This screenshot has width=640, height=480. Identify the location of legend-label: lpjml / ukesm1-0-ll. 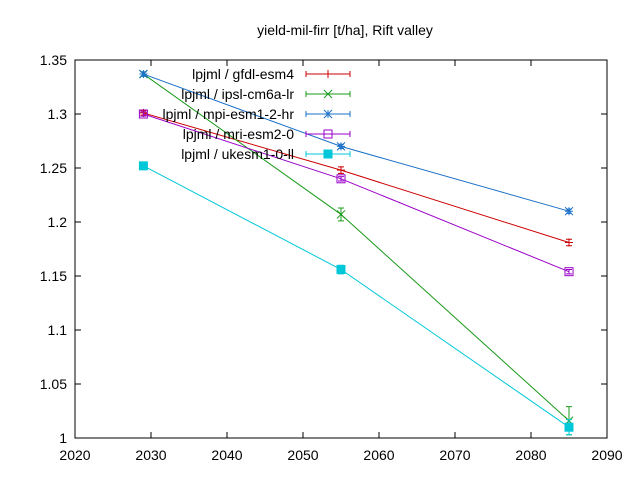
(237, 154).